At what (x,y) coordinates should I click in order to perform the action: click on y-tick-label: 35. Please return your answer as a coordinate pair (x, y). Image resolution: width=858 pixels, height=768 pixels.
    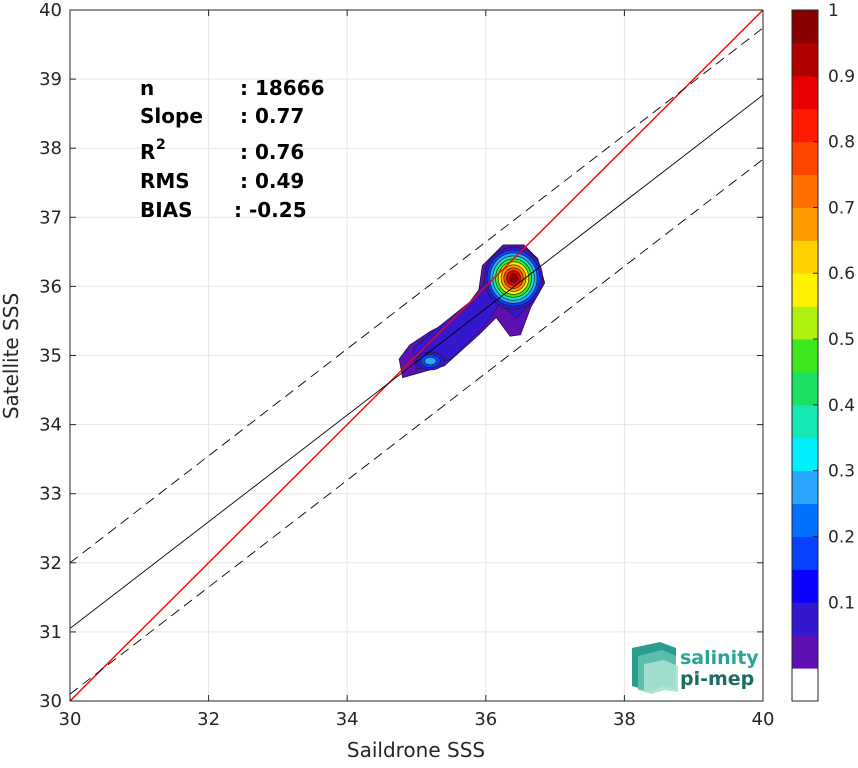
    Looking at the image, I should click on (50, 356).